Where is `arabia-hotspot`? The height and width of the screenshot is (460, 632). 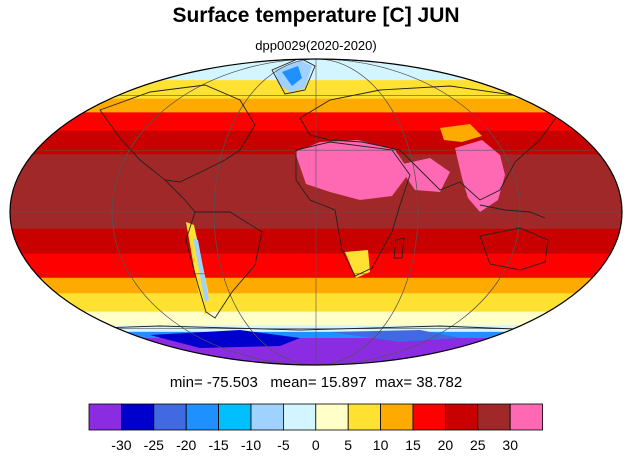
arabia-hotspot is located at coordinates (424, 175).